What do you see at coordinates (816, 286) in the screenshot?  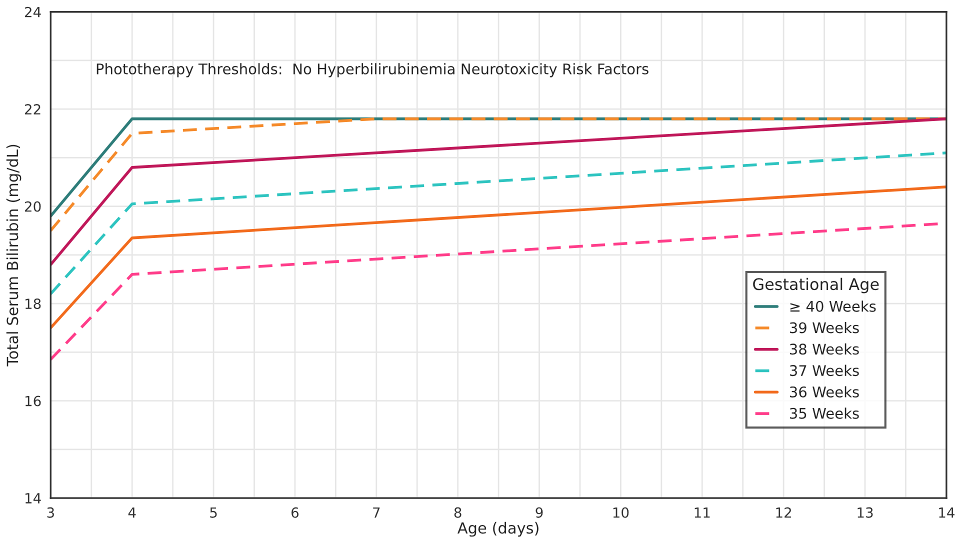 I see `legend-title: Gestational Age` at bounding box center [816, 286].